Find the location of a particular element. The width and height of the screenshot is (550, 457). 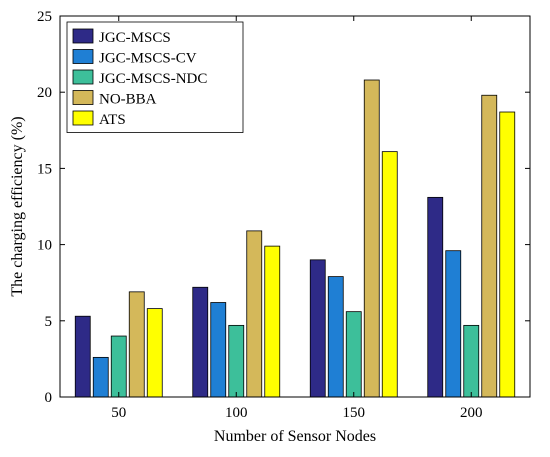

legend-label: JGC-MSCS is located at coordinates (135, 38).